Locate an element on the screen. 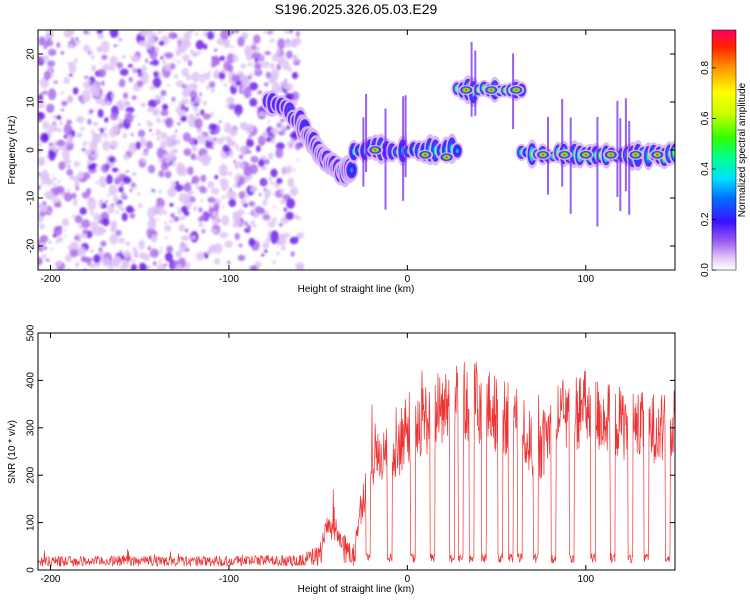  spectrogram-ytick-label: 10 is located at coordinates (31, 102).